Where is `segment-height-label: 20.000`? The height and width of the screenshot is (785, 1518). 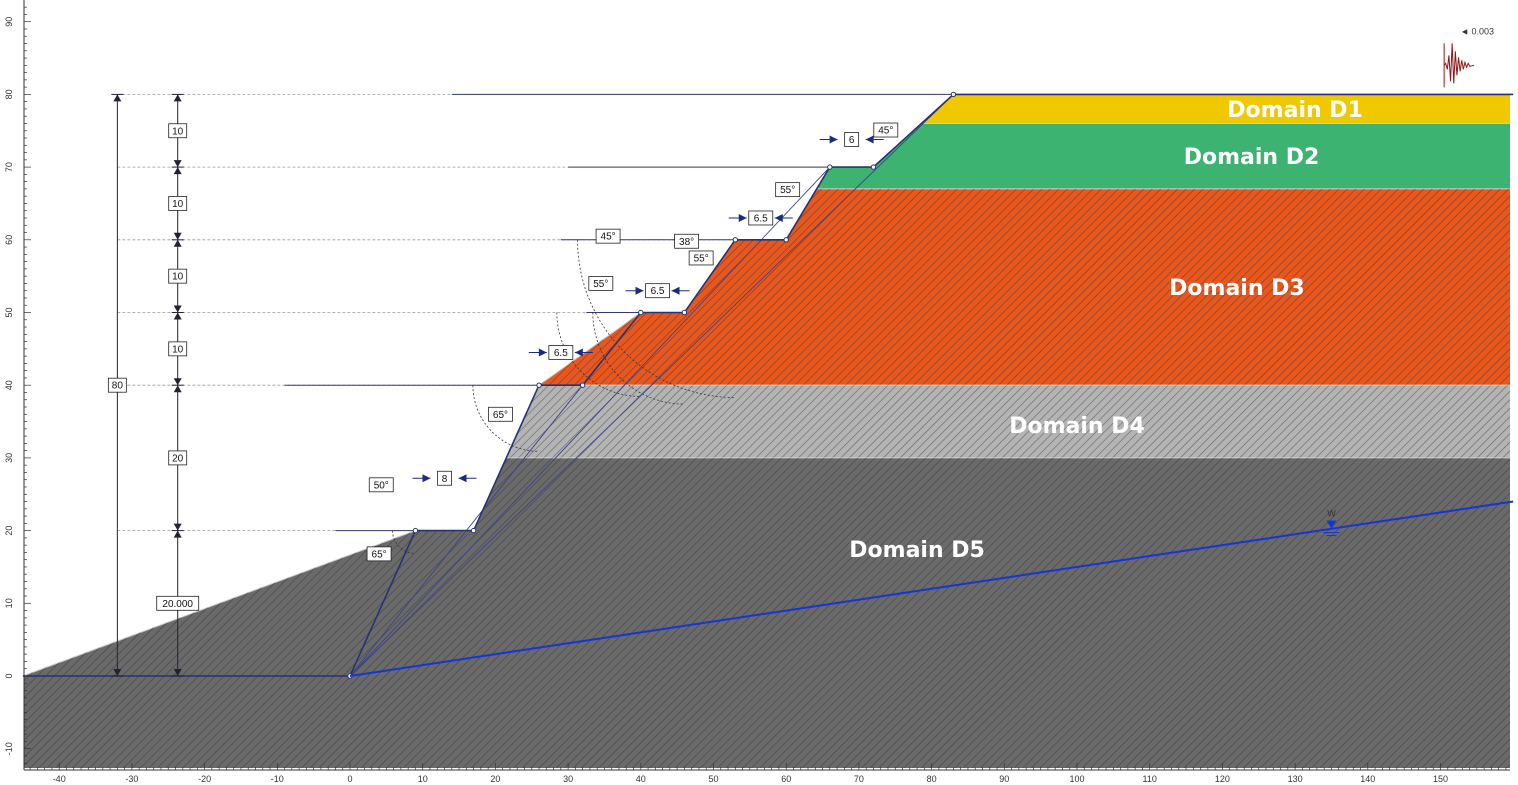
segment-height-label: 20.000 is located at coordinates (177, 604).